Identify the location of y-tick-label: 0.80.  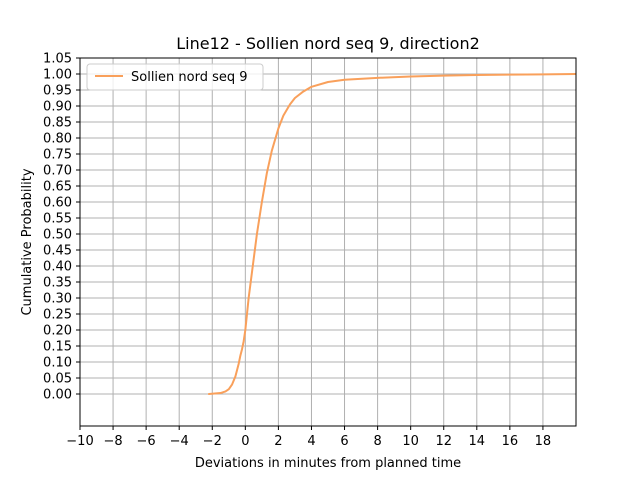
(57, 139).